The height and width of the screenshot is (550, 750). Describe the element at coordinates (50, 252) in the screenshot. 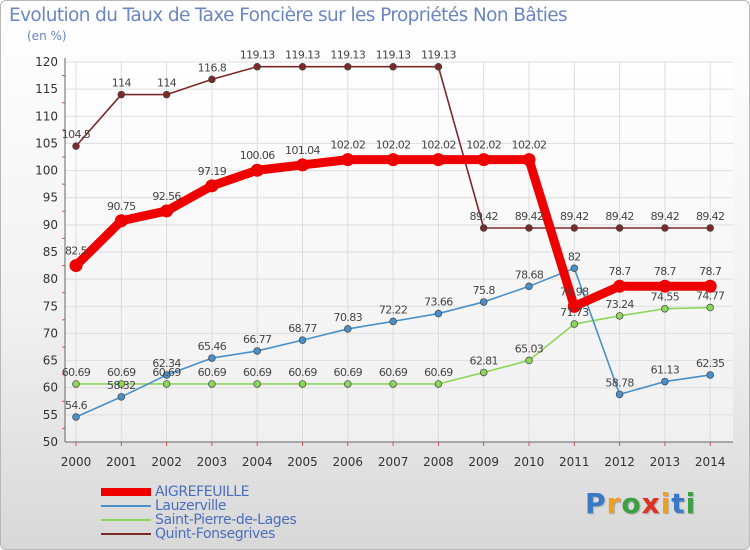

I see `y-tick-label: 85` at that location.